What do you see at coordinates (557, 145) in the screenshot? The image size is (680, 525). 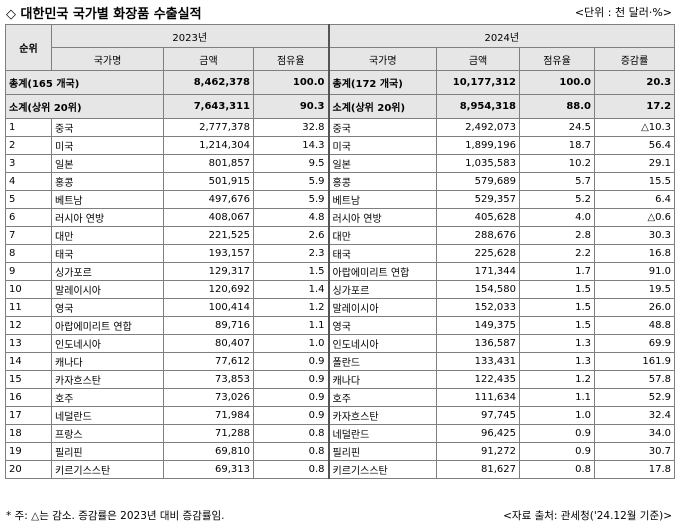 I see `share-2024: 18.7` at bounding box center [557, 145].